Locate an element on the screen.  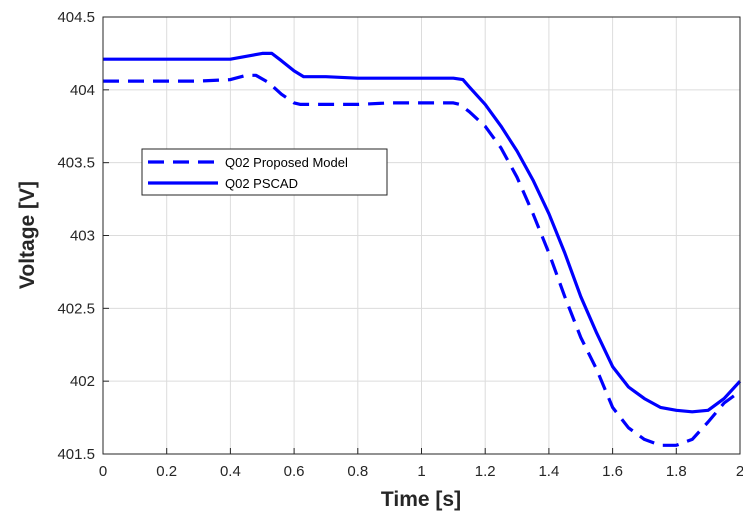
y-tick-label: 404 is located at coordinates (82, 90).